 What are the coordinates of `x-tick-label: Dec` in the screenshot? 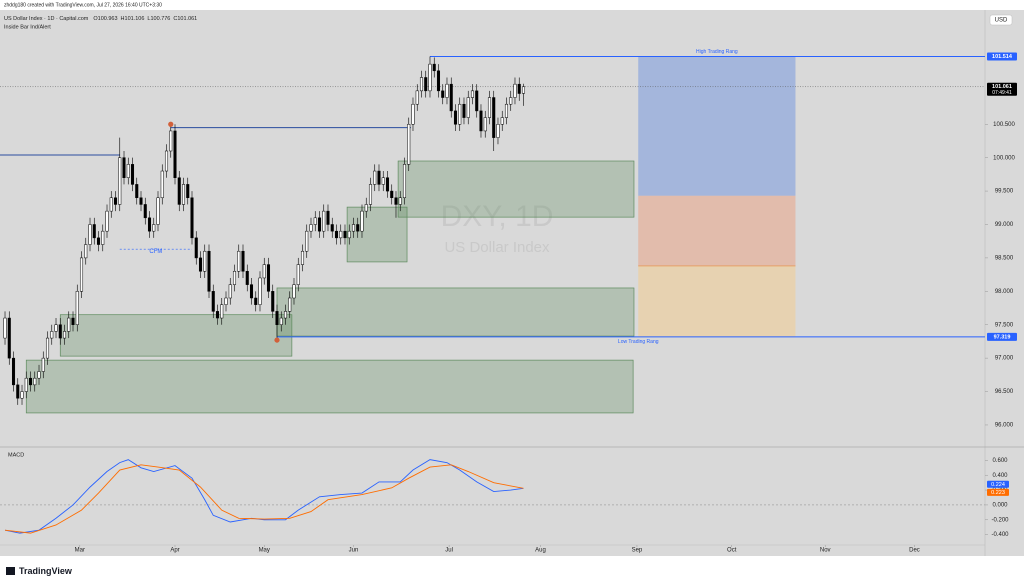 It's located at (914, 551).